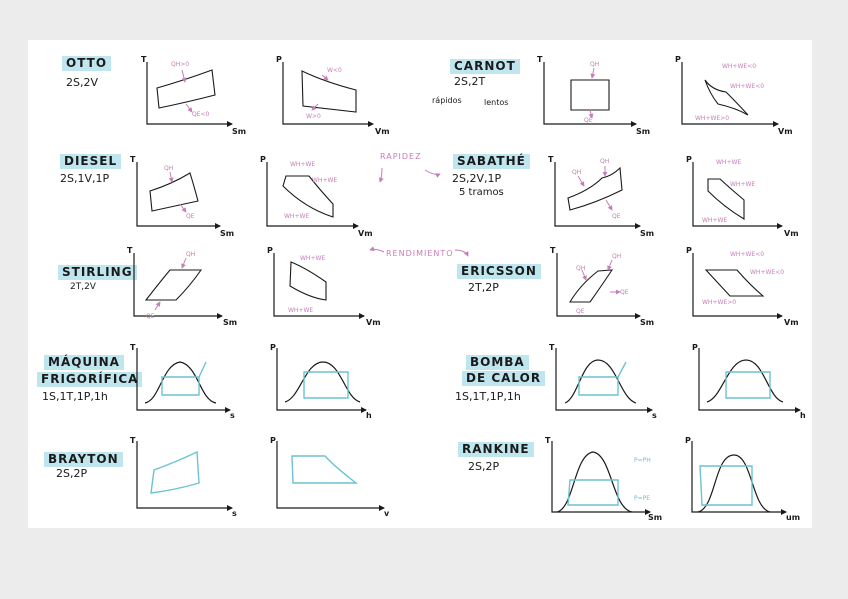 This screenshot has width=848, height=599. I want to click on sabathe-ts-axes, so click(597, 195).